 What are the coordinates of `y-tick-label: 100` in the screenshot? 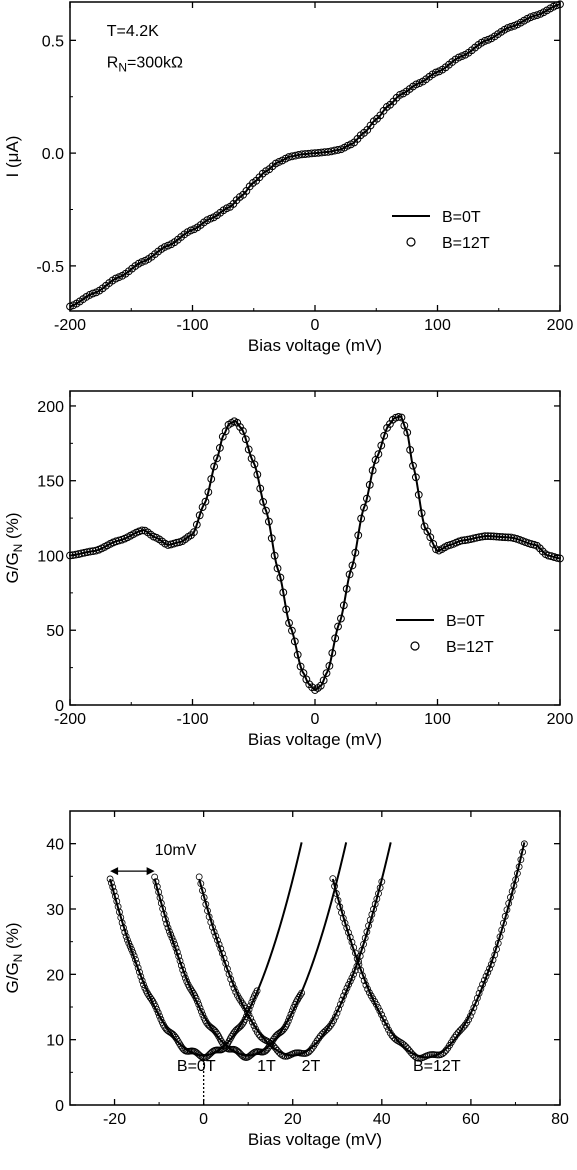 It's located at (50, 556).